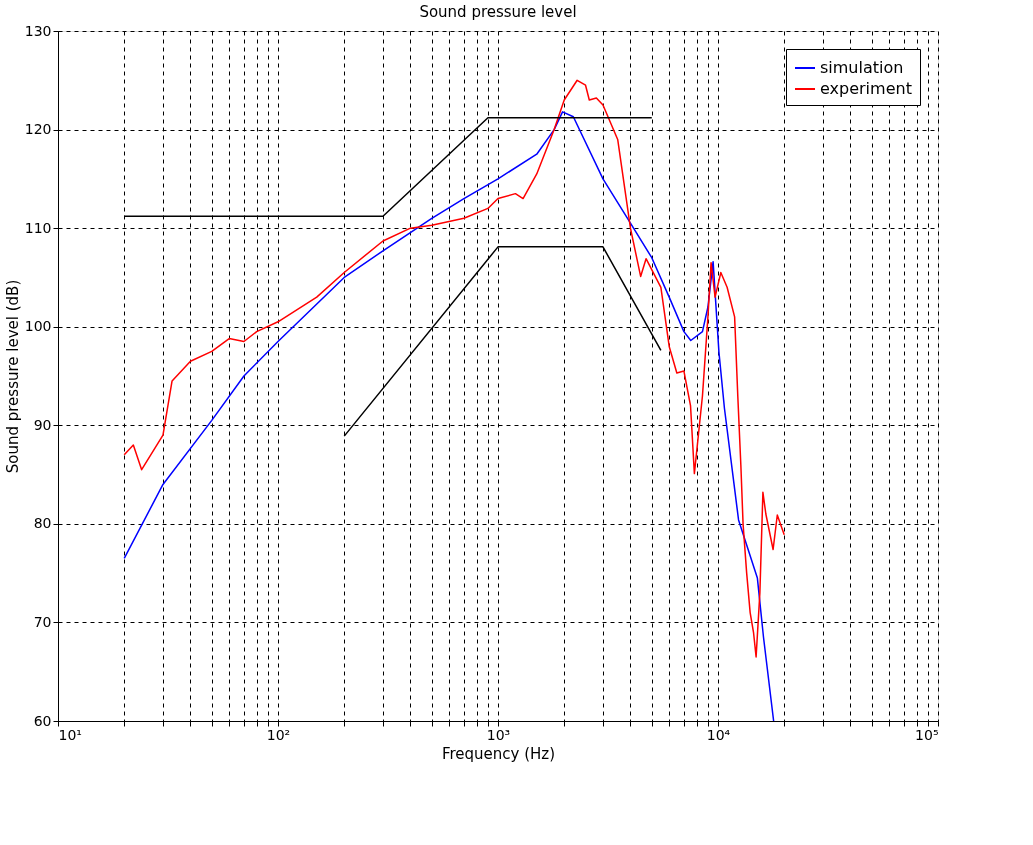 Image resolution: width=1033 pixels, height=845 pixels. Describe the element at coordinates (866, 88) in the screenshot. I see `legend-label: experiment` at that location.